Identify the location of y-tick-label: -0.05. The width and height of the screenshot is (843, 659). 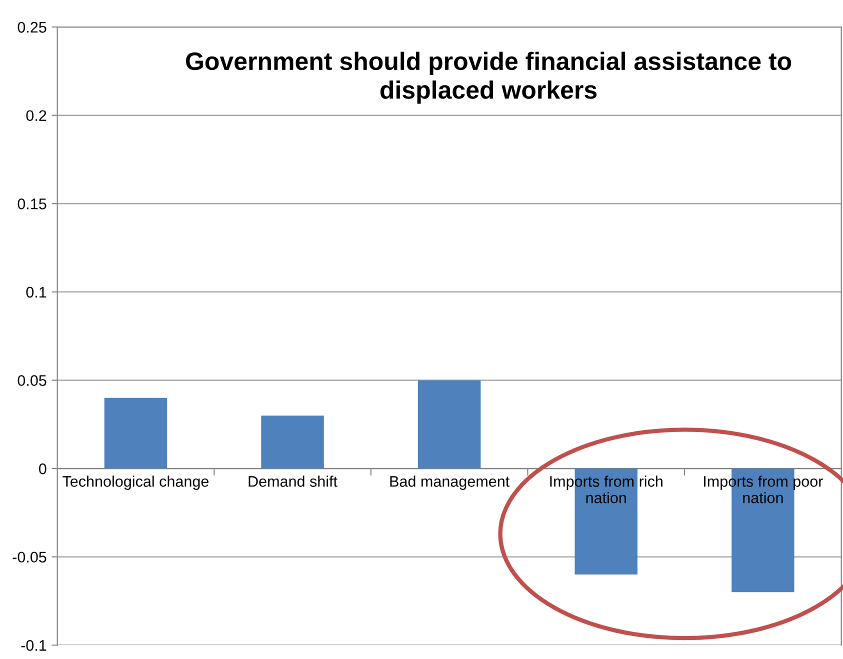
(29, 557).